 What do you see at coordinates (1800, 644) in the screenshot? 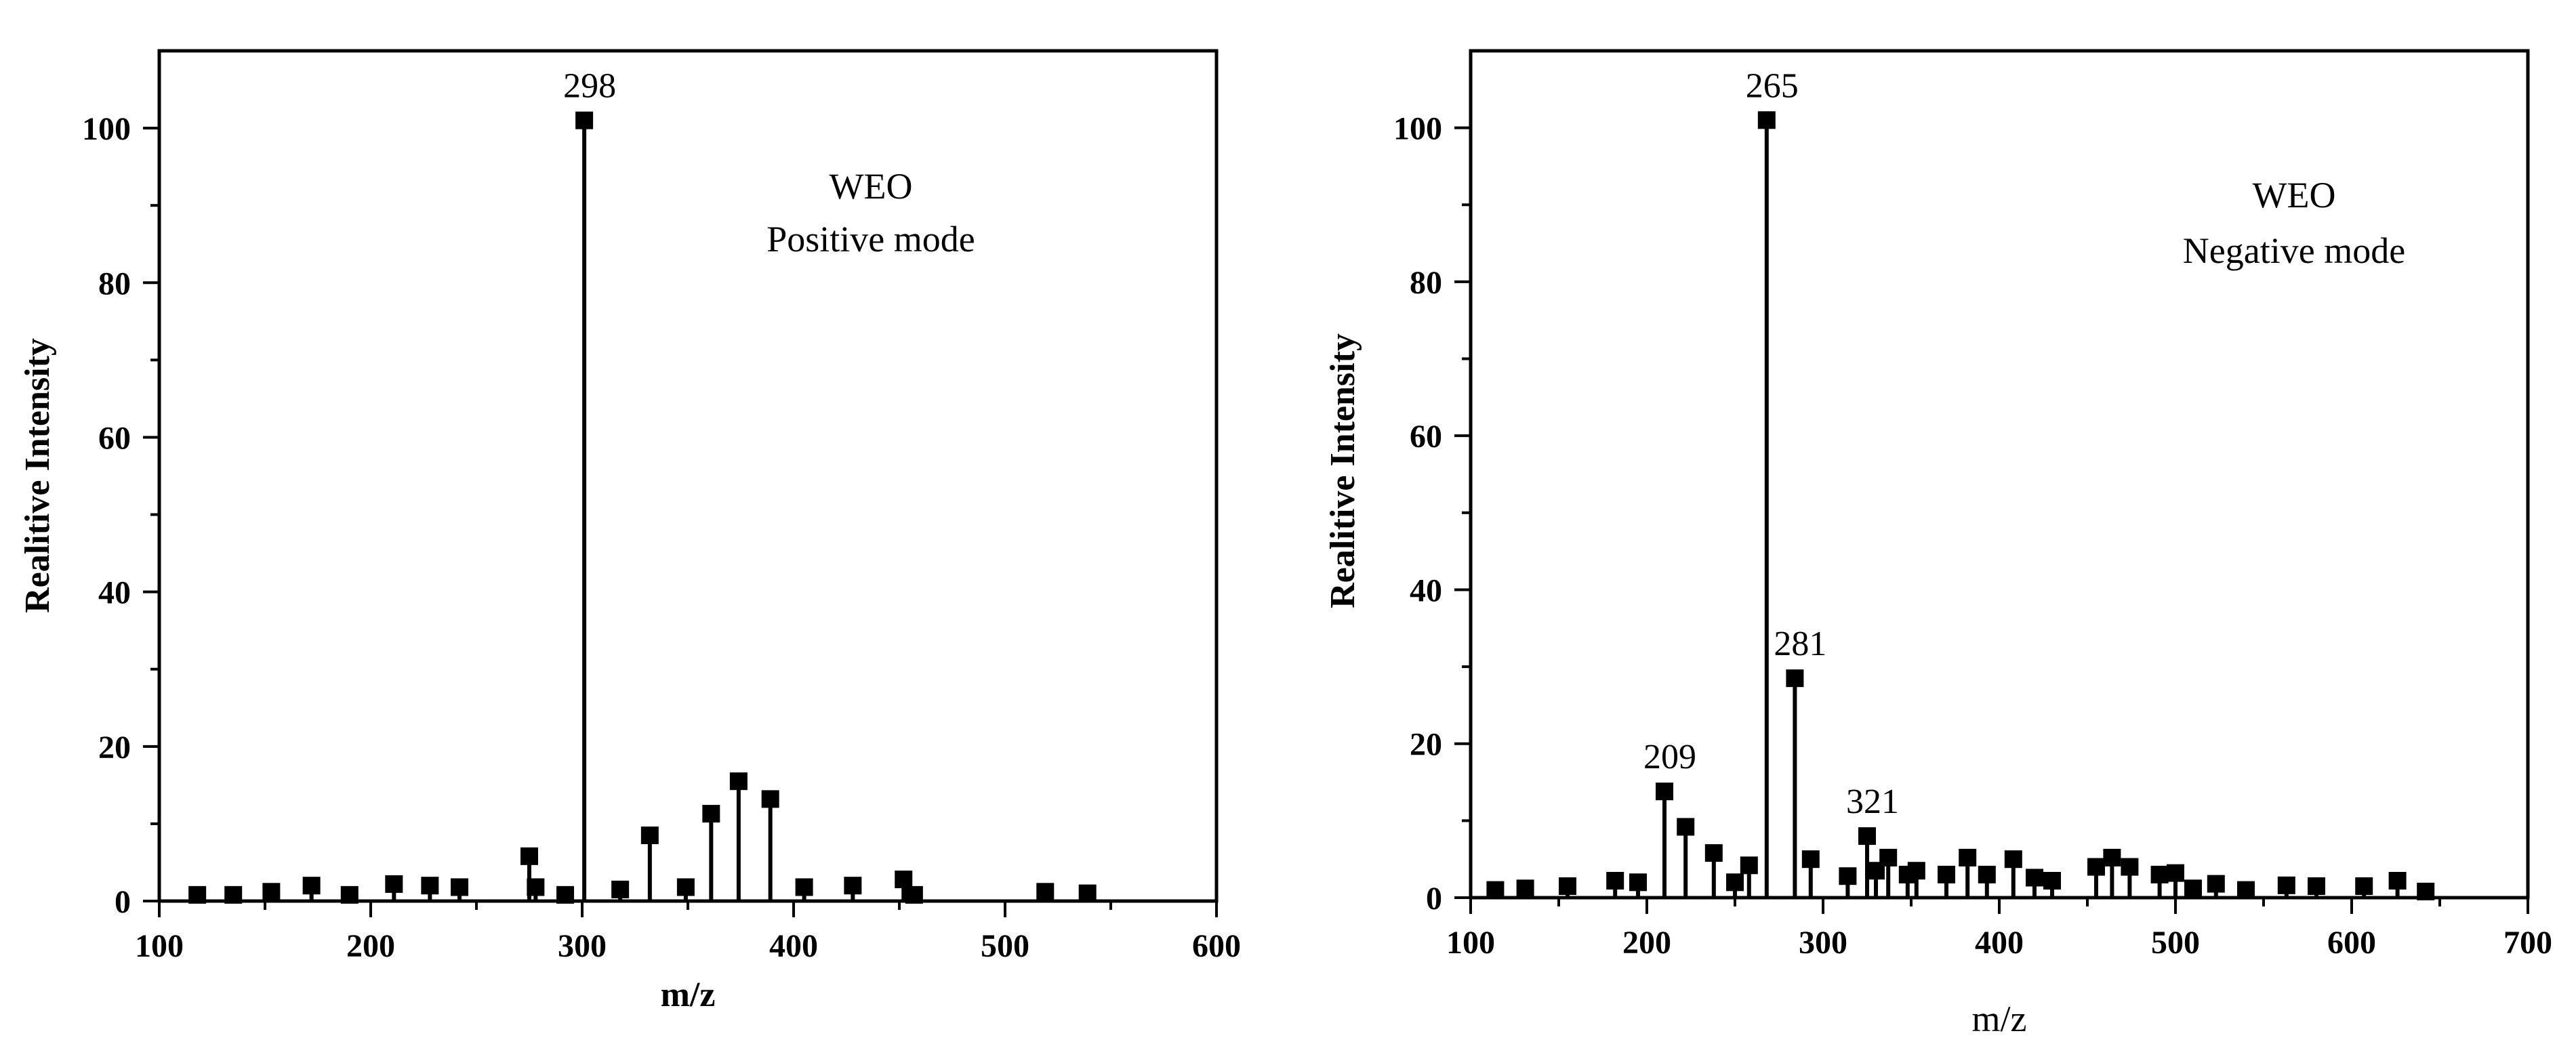
I see `peak-label: 281` at bounding box center [1800, 644].